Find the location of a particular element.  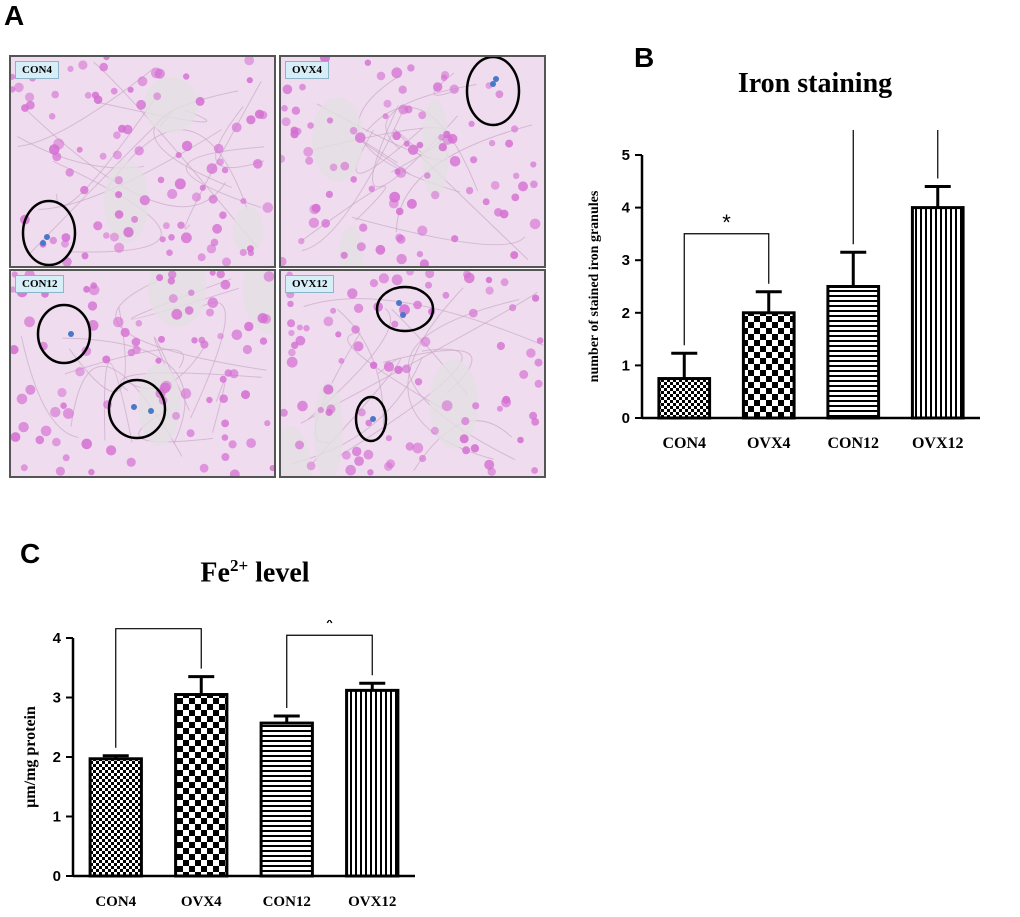

panel-label-a: A is located at coordinates (14, 15).